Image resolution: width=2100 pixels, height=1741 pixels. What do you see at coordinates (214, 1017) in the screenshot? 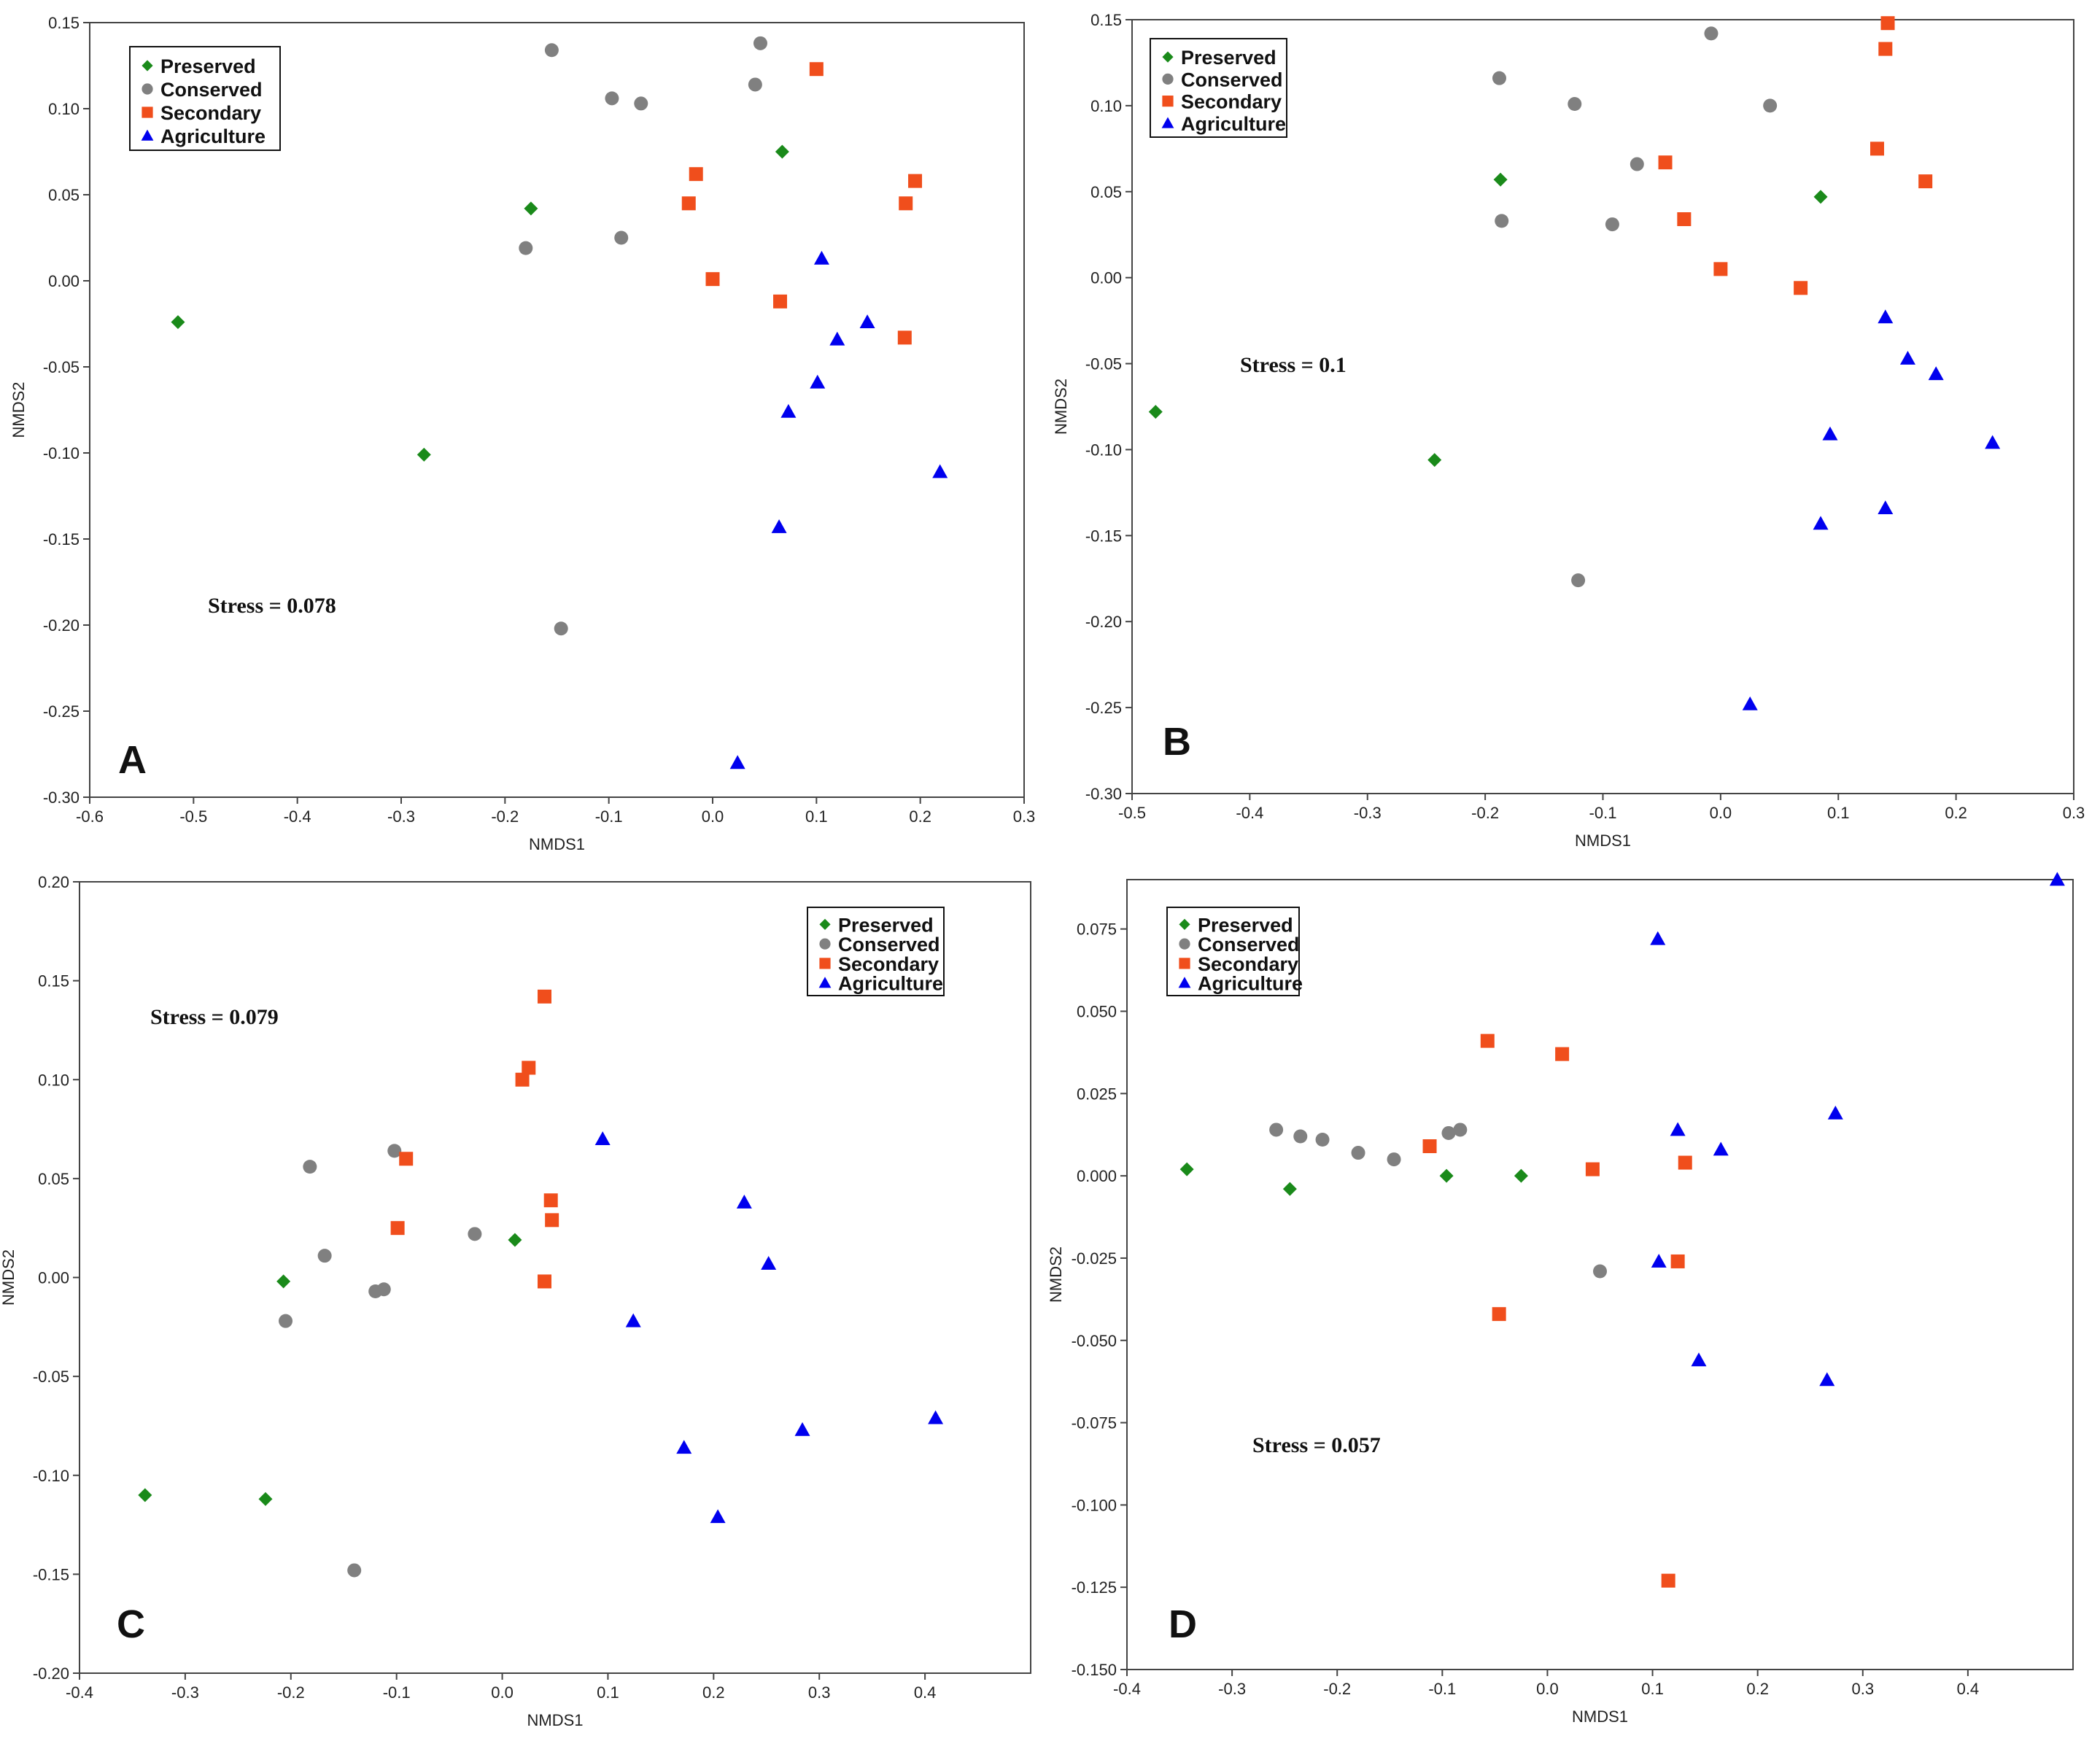
I see `stress-annotation: Stress = 0.079` at bounding box center [214, 1017].